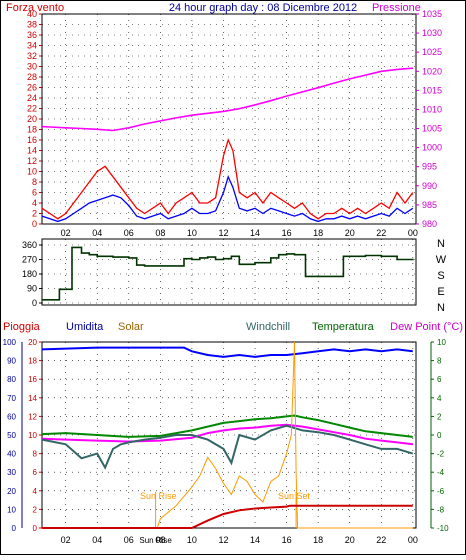 Image resolution: width=466 pixels, height=560 pixels. What do you see at coordinates (268, 327) in the screenshot?
I see `windchill-label: Windchill` at bounding box center [268, 327].